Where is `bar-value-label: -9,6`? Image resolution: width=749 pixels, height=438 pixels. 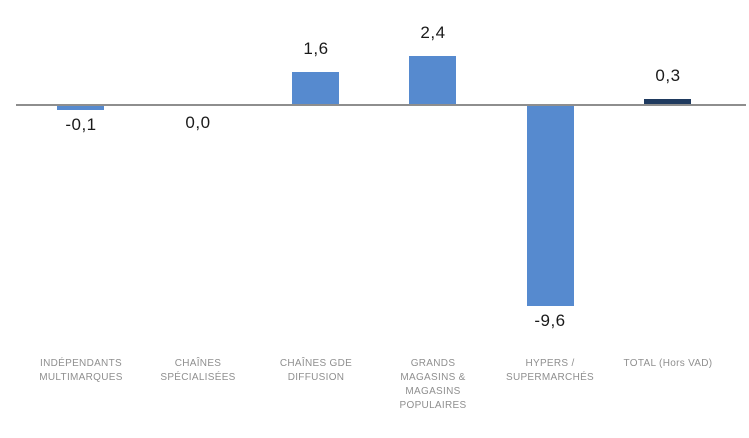 bar-value-label: -9,6 is located at coordinates (550, 320).